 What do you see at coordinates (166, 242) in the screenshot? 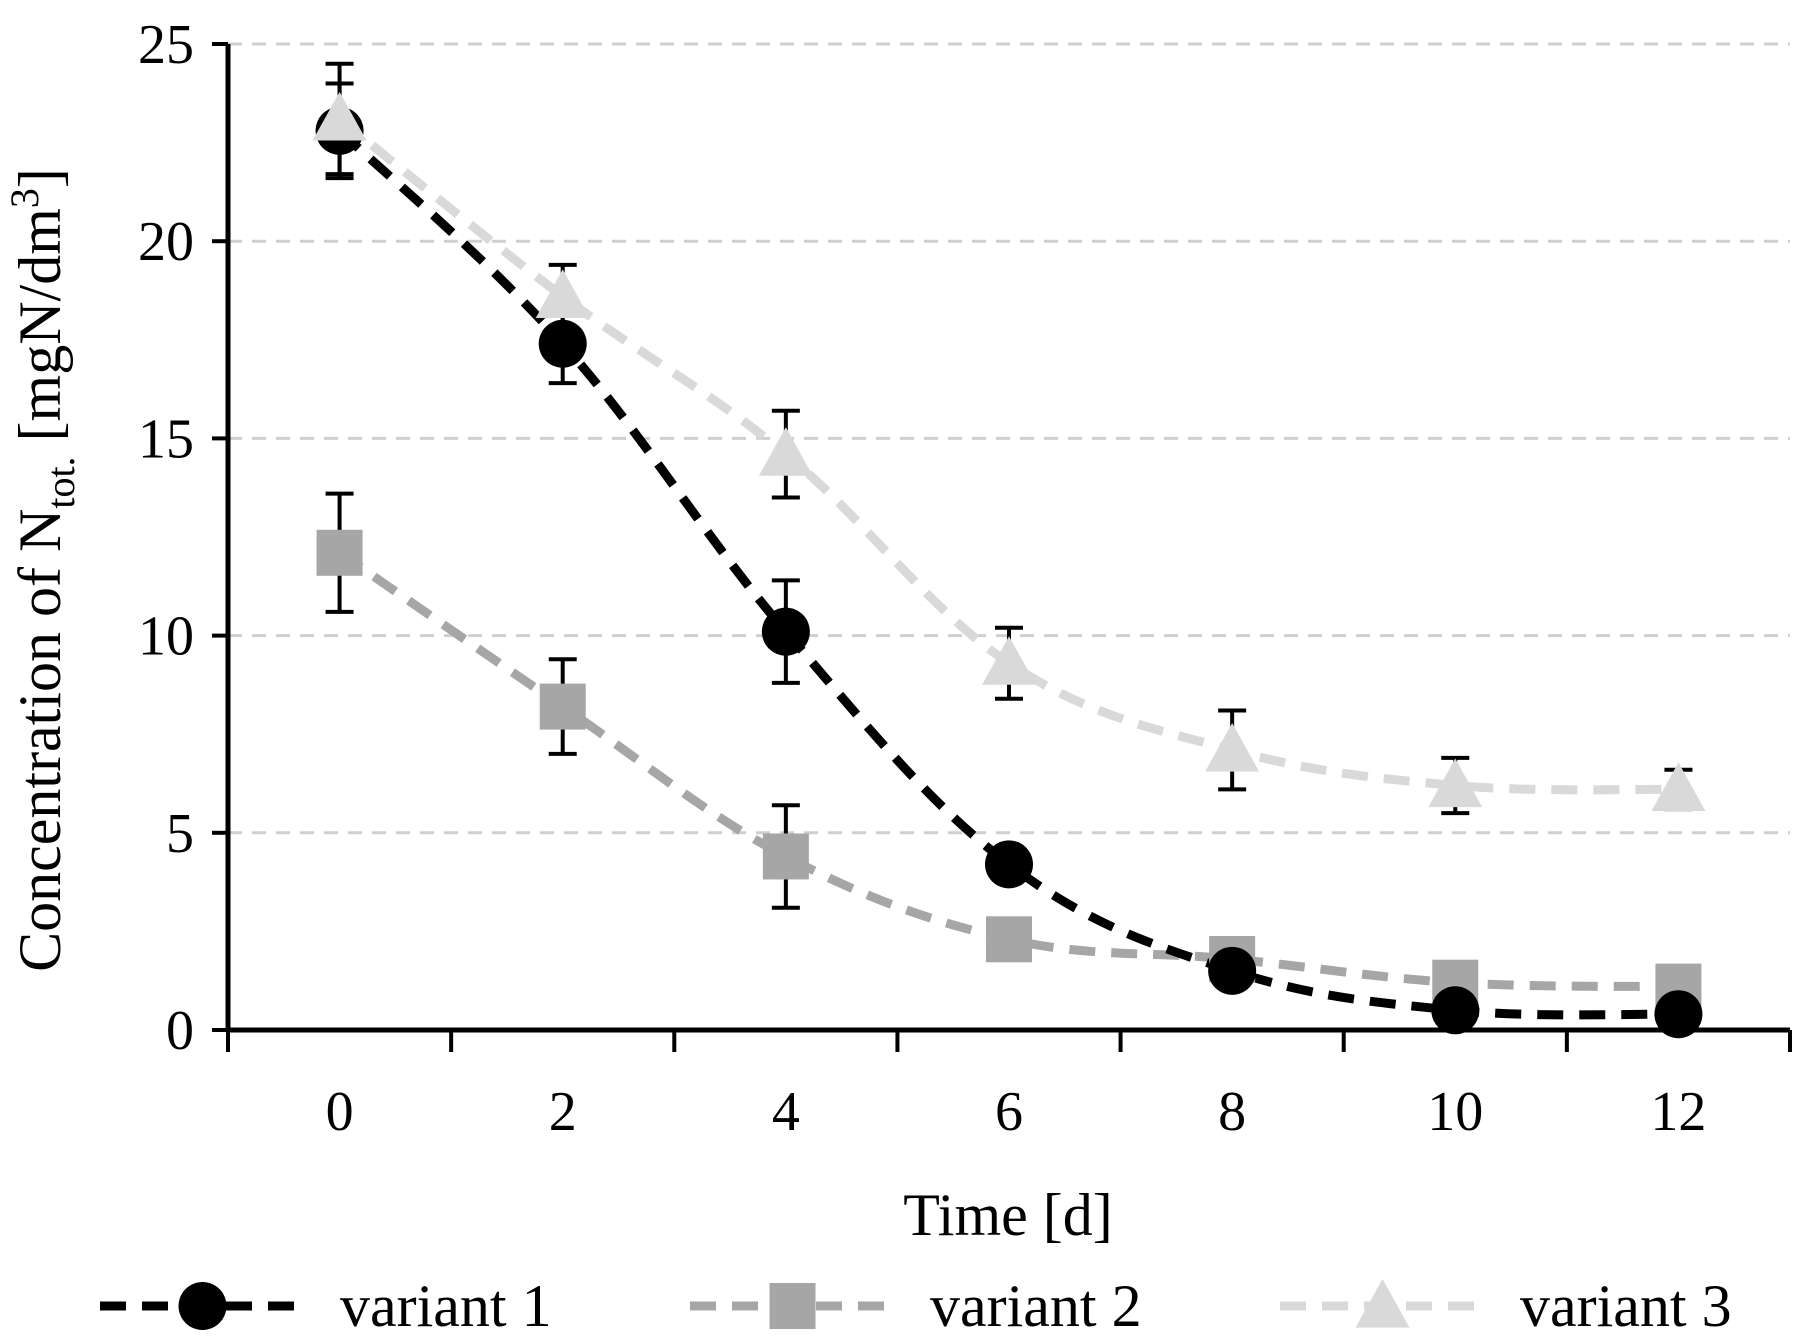
I see `y-tick-label-20: 20` at bounding box center [166, 242].